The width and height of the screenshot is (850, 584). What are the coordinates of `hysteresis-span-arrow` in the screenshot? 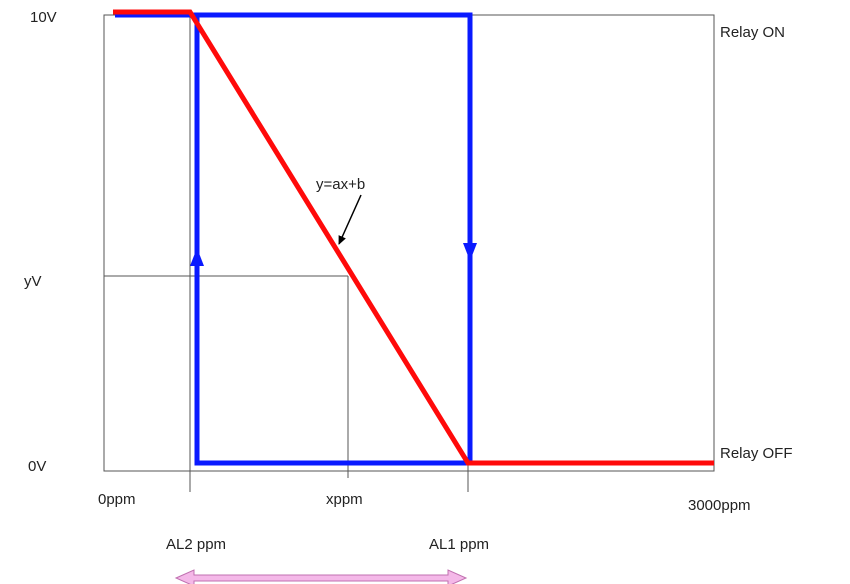 It's located at (321, 576).